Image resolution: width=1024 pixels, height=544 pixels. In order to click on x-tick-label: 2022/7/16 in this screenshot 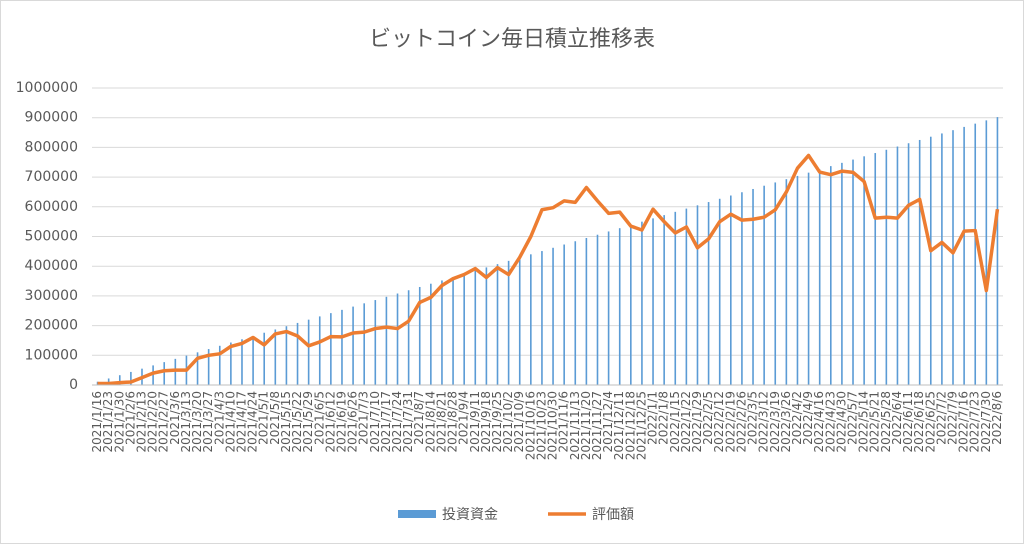, I will do `click(964, 422)`.